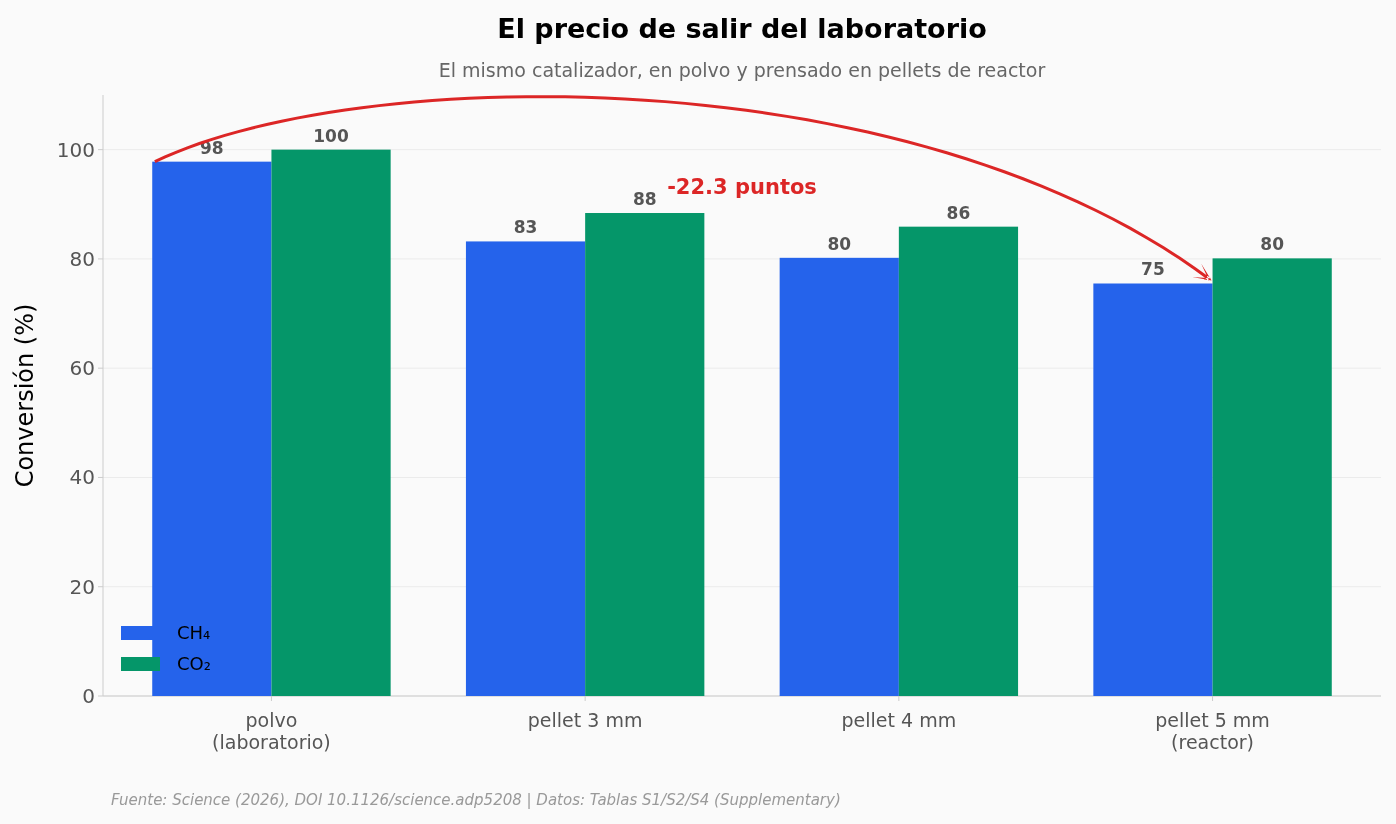 Image resolution: width=1396 pixels, height=824 pixels. I want to click on x-tick-label: pellet 3 mm, so click(585, 720).